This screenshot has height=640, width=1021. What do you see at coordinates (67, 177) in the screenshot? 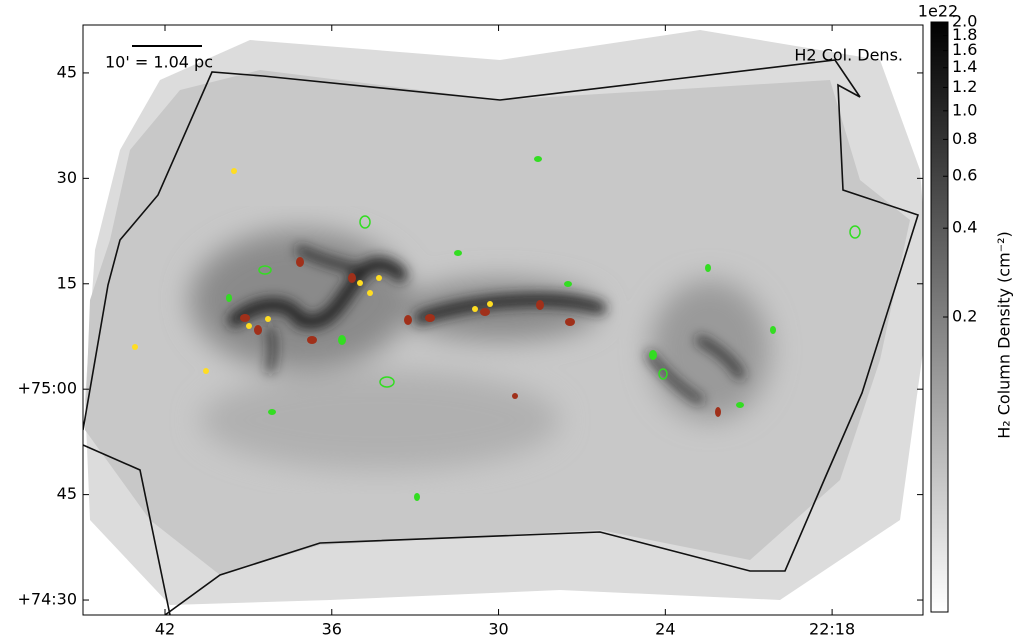
I see `y-tick-label: 30` at bounding box center [67, 177].